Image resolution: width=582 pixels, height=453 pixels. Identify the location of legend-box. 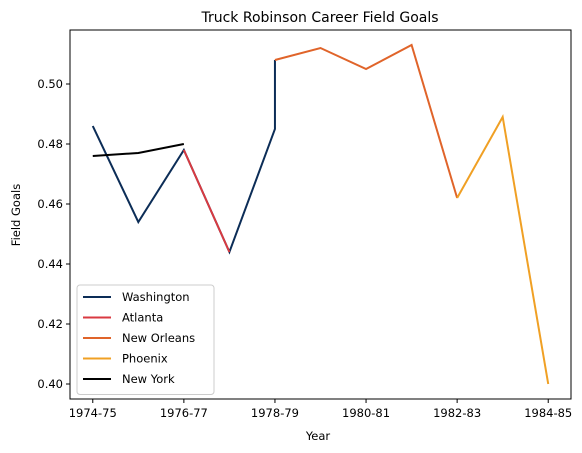
(145, 339).